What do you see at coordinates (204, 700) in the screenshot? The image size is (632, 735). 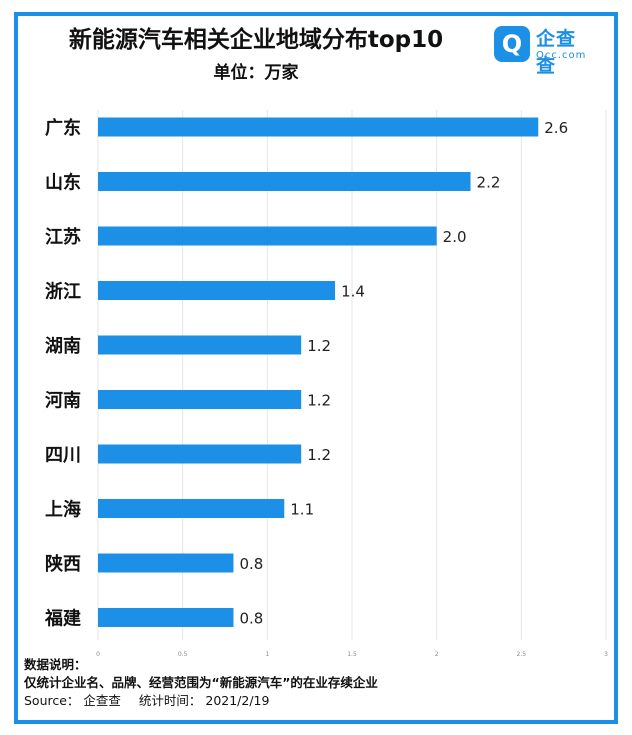 I see `notes-date: 统计时间： 2021/2/19` at bounding box center [204, 700].